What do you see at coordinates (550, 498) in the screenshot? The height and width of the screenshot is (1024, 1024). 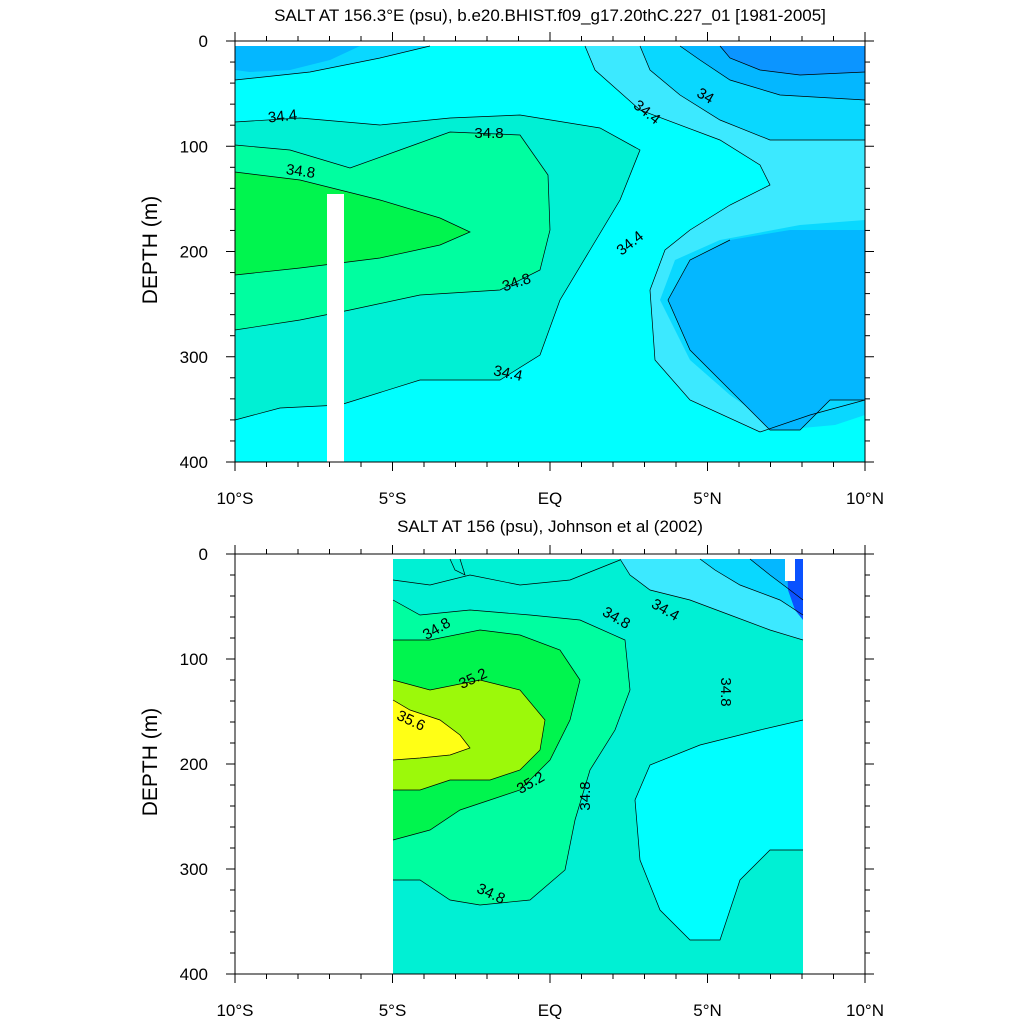 I see `top-x-tick-label: EQ` at bounding box center [550, 498].